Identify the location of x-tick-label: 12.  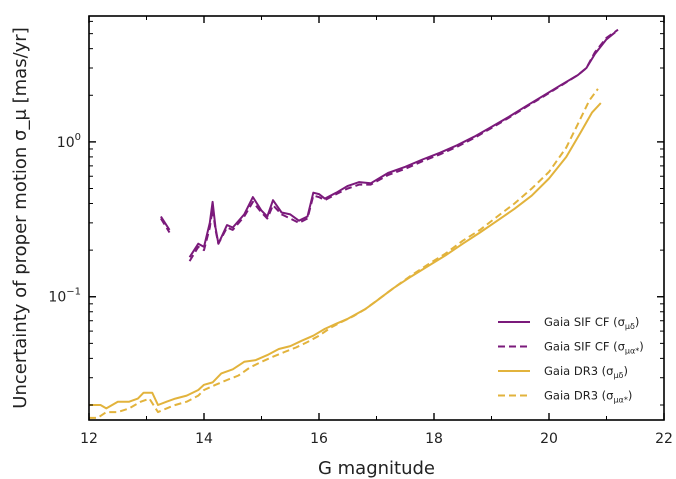
(89, 439).